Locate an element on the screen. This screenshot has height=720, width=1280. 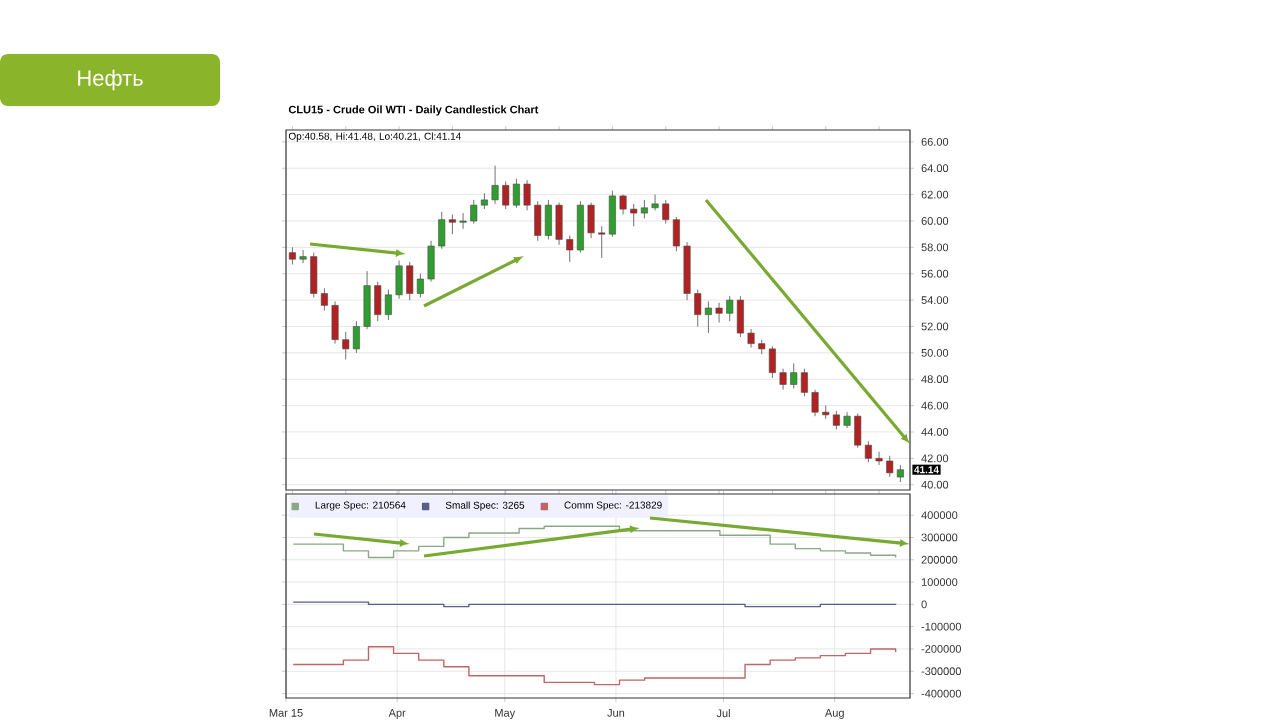
text: Нефть is located at coordinates (110, 80).